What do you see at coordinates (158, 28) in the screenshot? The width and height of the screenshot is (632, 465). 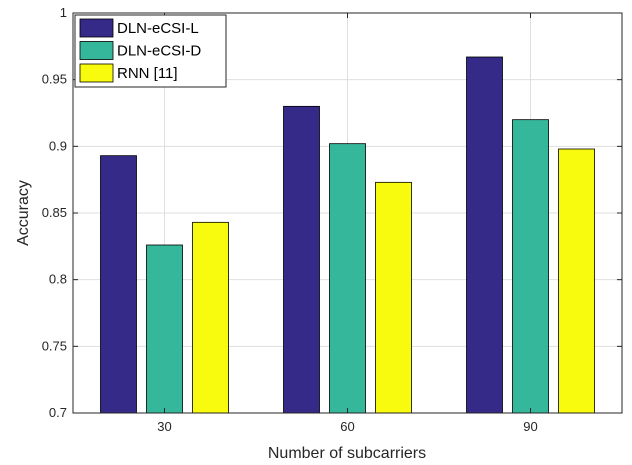 I see `legend-label: DLN-eCSI-L` at bounding box center [158, 28].